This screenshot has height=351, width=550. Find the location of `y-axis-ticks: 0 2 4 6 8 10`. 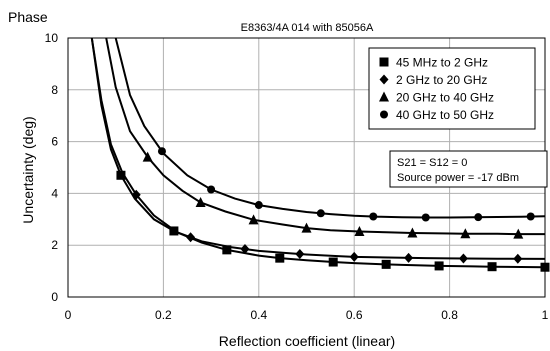

y-axis-ticks: 0 2 4 6 8 10 is located at coordinates (52, 167).